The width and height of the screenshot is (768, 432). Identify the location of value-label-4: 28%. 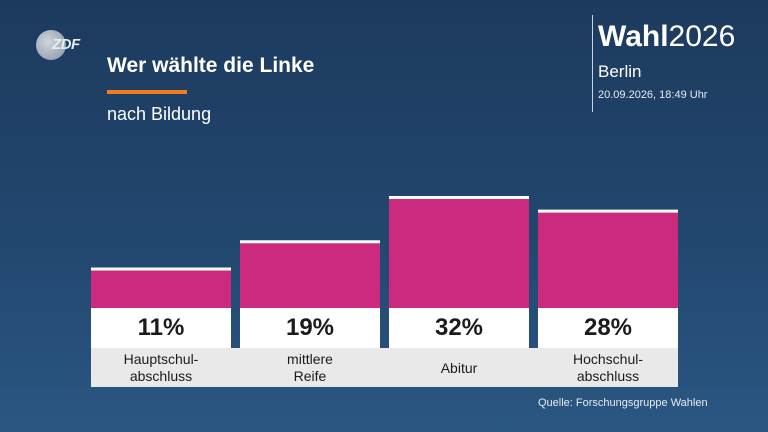
(608, 327).